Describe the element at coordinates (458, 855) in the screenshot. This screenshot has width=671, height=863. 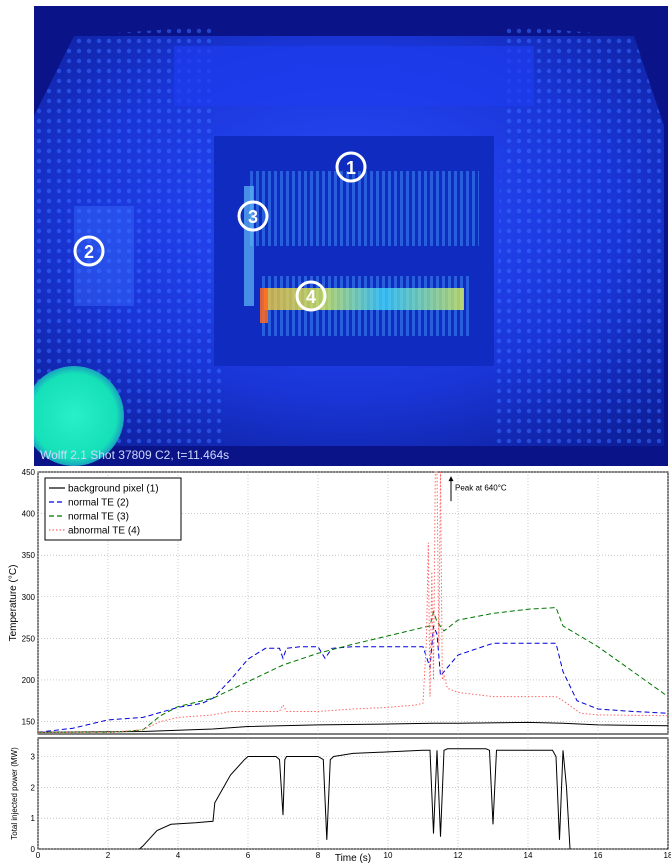
I see `x-tick-label: 12` at that location.